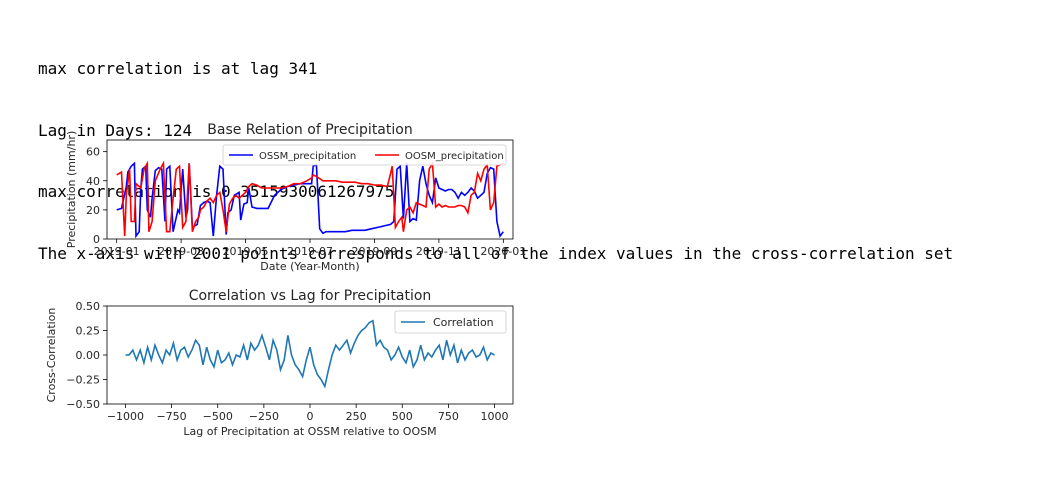 The width and height of the screenshot is (1043, 487). What do you see at coordinates (181, 251) in the screenshot?
I see `x-tick-label: 2019-03` at bounding box center [181, 251].